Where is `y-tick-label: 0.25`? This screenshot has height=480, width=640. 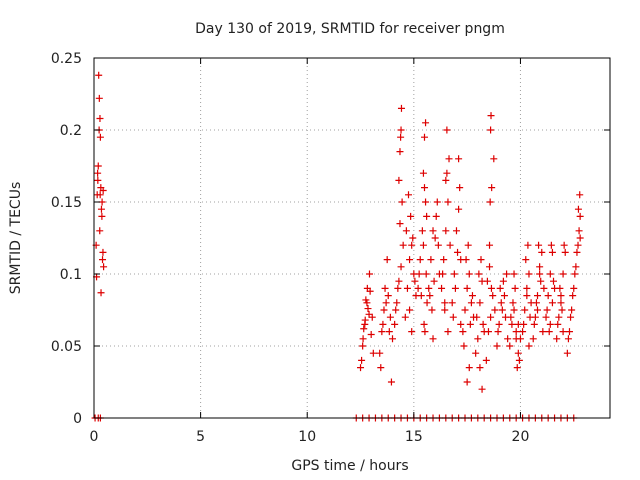
y-tick-label: 0.25 is located at coordinates (66, 59).